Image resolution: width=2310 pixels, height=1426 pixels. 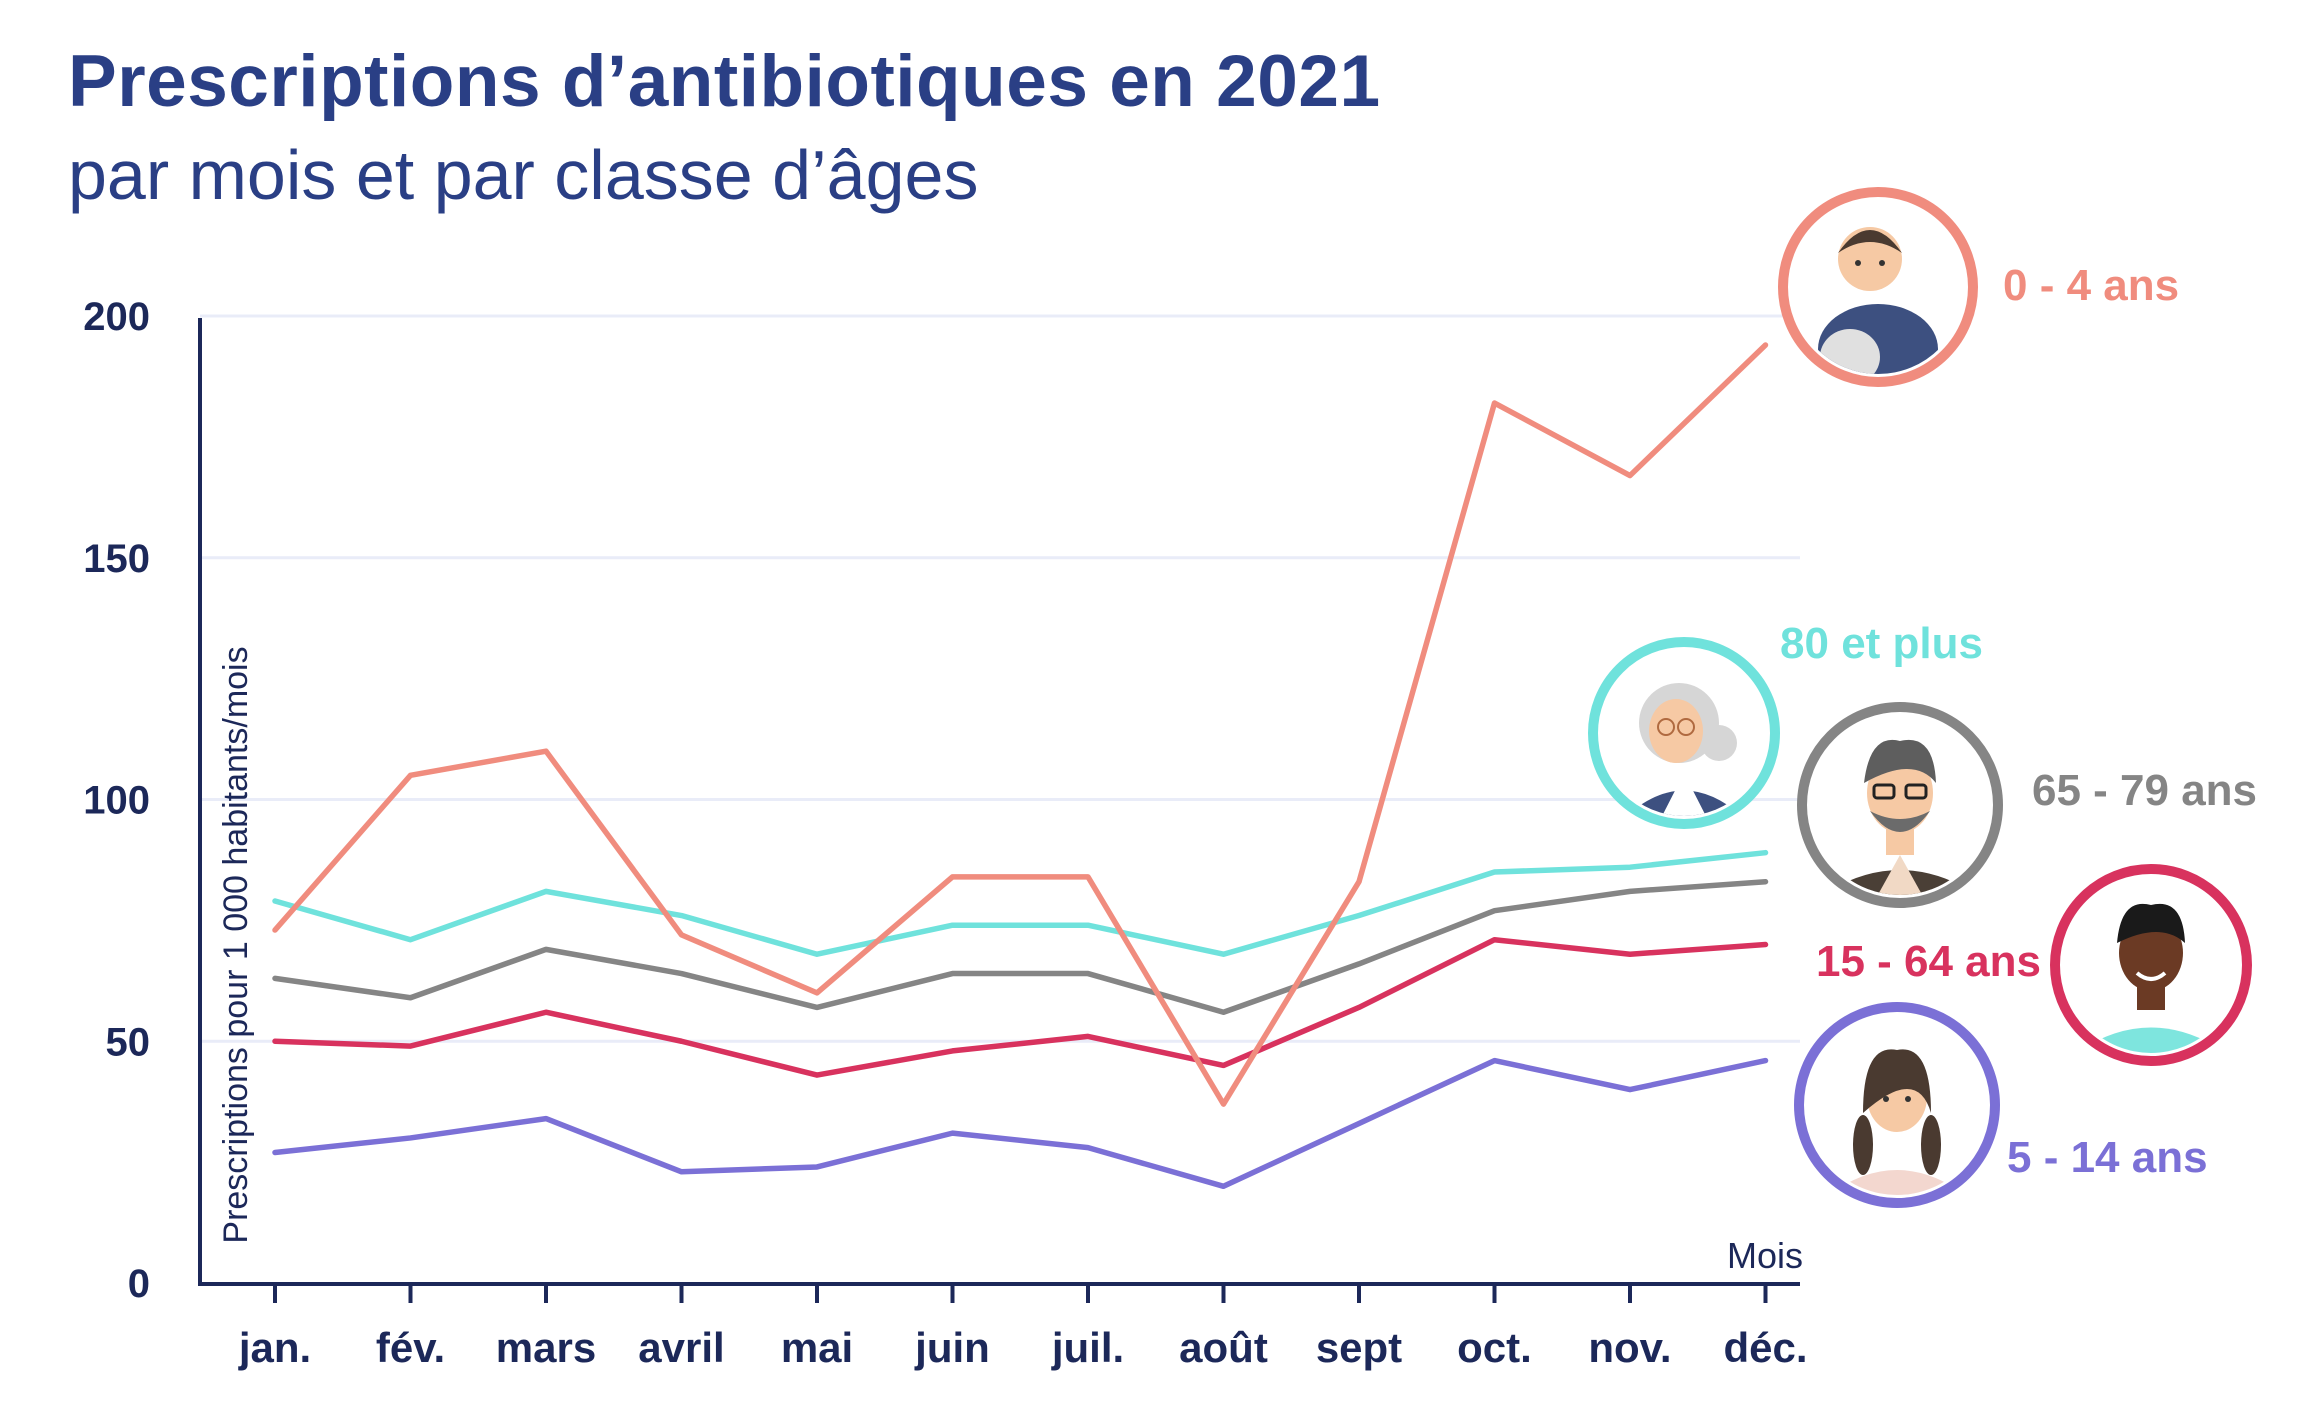 What do you see at coordinates (1087, 1347) in the screenshot?
I see `x-tick-label: juil.` at bounding box center [1087, 1347].